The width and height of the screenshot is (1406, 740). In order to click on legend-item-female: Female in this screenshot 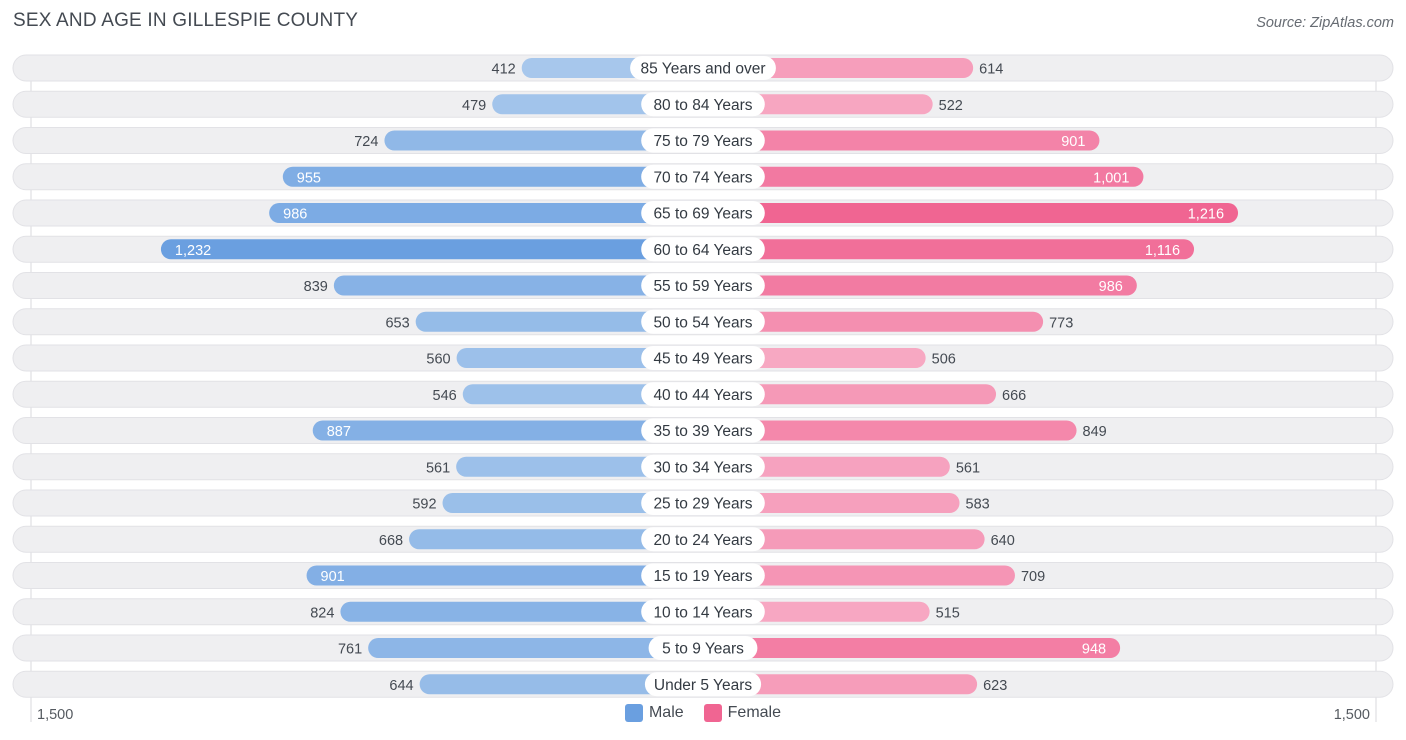, I will do `click(742, 713)`.